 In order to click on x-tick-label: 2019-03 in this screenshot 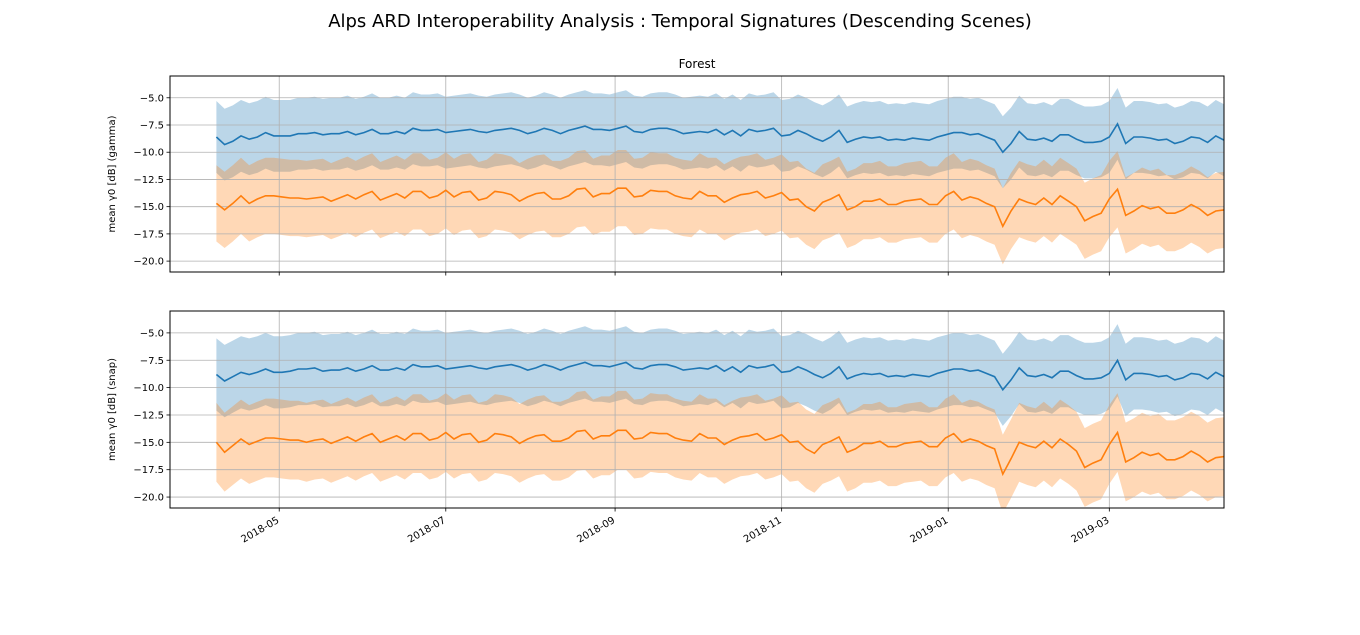, I will do `click(1091, 530)`.